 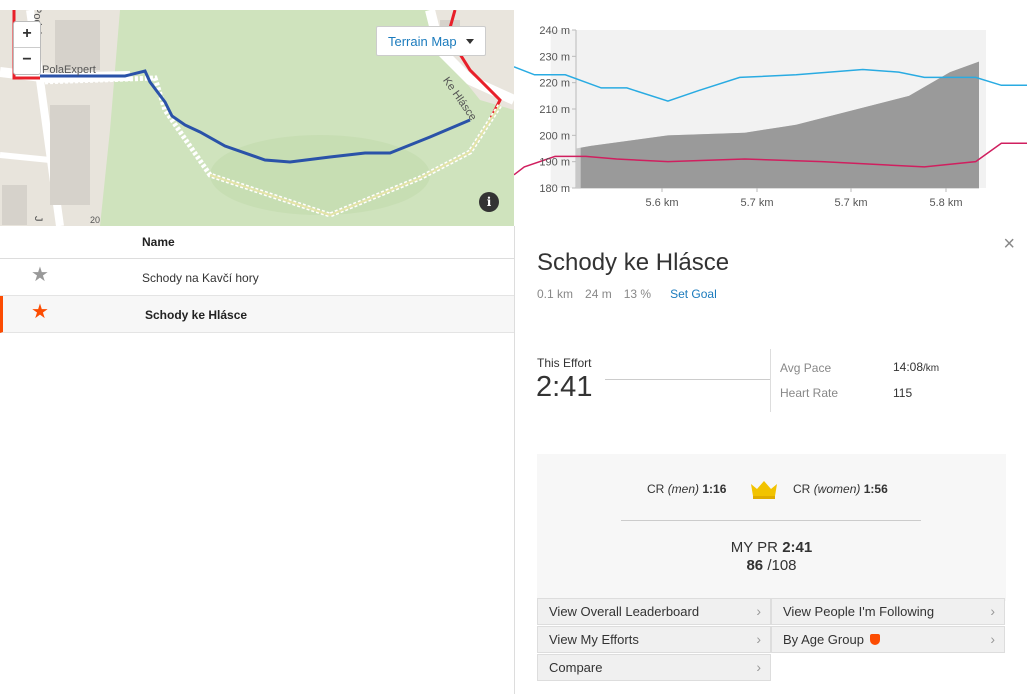 I want to click on segment-elevation: 24 m, so click(x=598, y=294).